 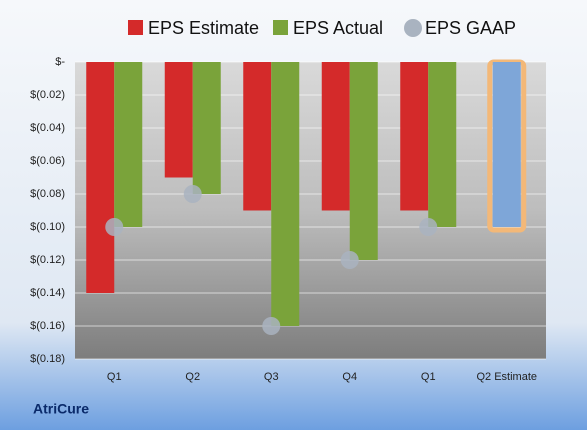 I want to click on legend-label: EPS Actual, so click(x=338, y=28).